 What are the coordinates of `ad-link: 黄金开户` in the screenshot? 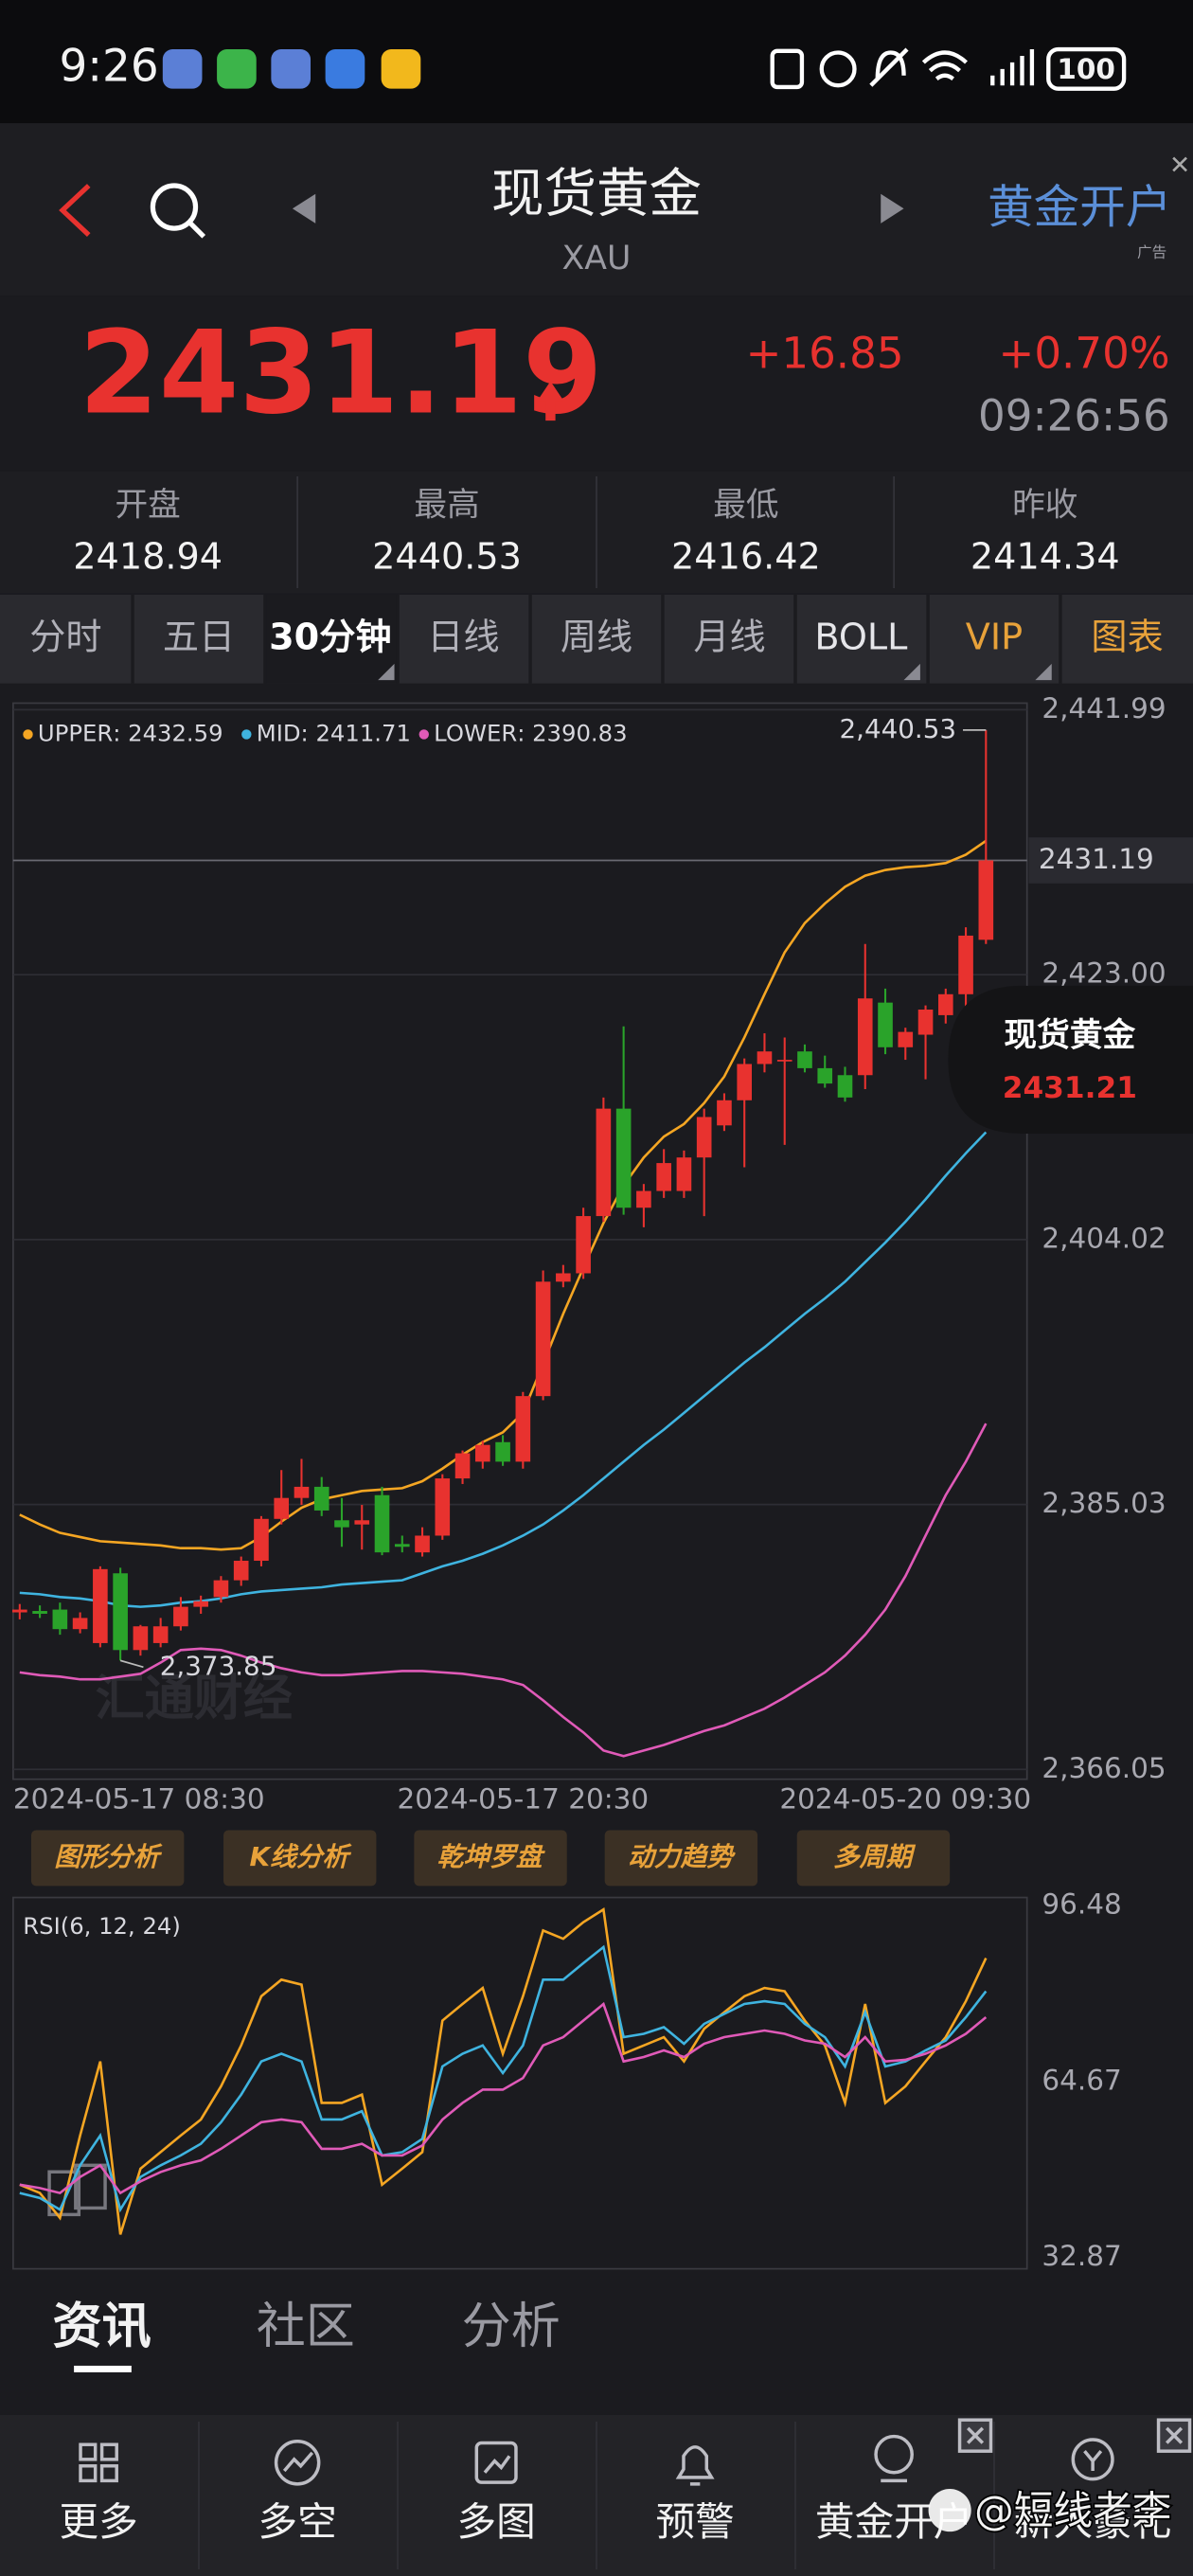 It's located at (1079, 207).